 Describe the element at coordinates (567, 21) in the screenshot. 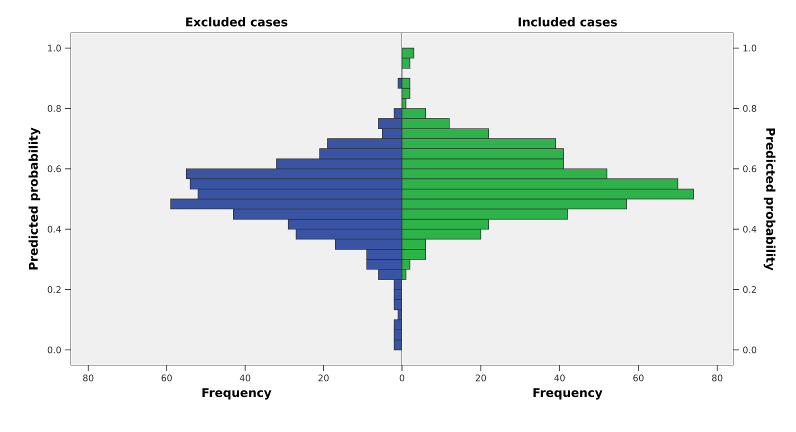

I see `chart-title: Included cases` at that location.